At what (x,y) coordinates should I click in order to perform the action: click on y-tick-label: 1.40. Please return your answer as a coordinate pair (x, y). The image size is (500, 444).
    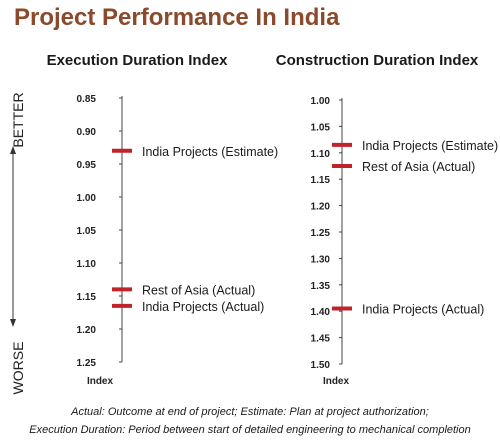
    Looking at the image, I should click on (321, 312).